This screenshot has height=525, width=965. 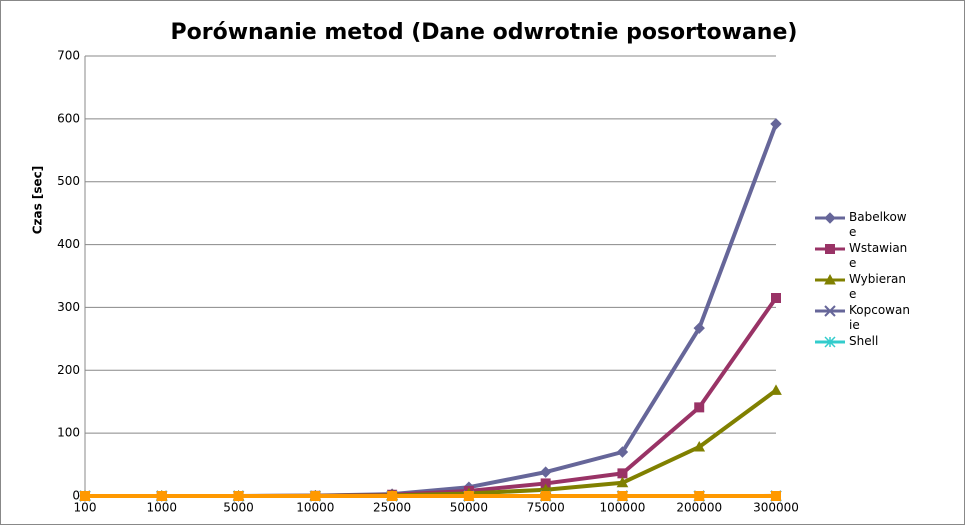 What do you see at coordinates (879, 317) in the screenshot?
I see `legend-label: Kopcowanie` at bounding box center [879, 317].